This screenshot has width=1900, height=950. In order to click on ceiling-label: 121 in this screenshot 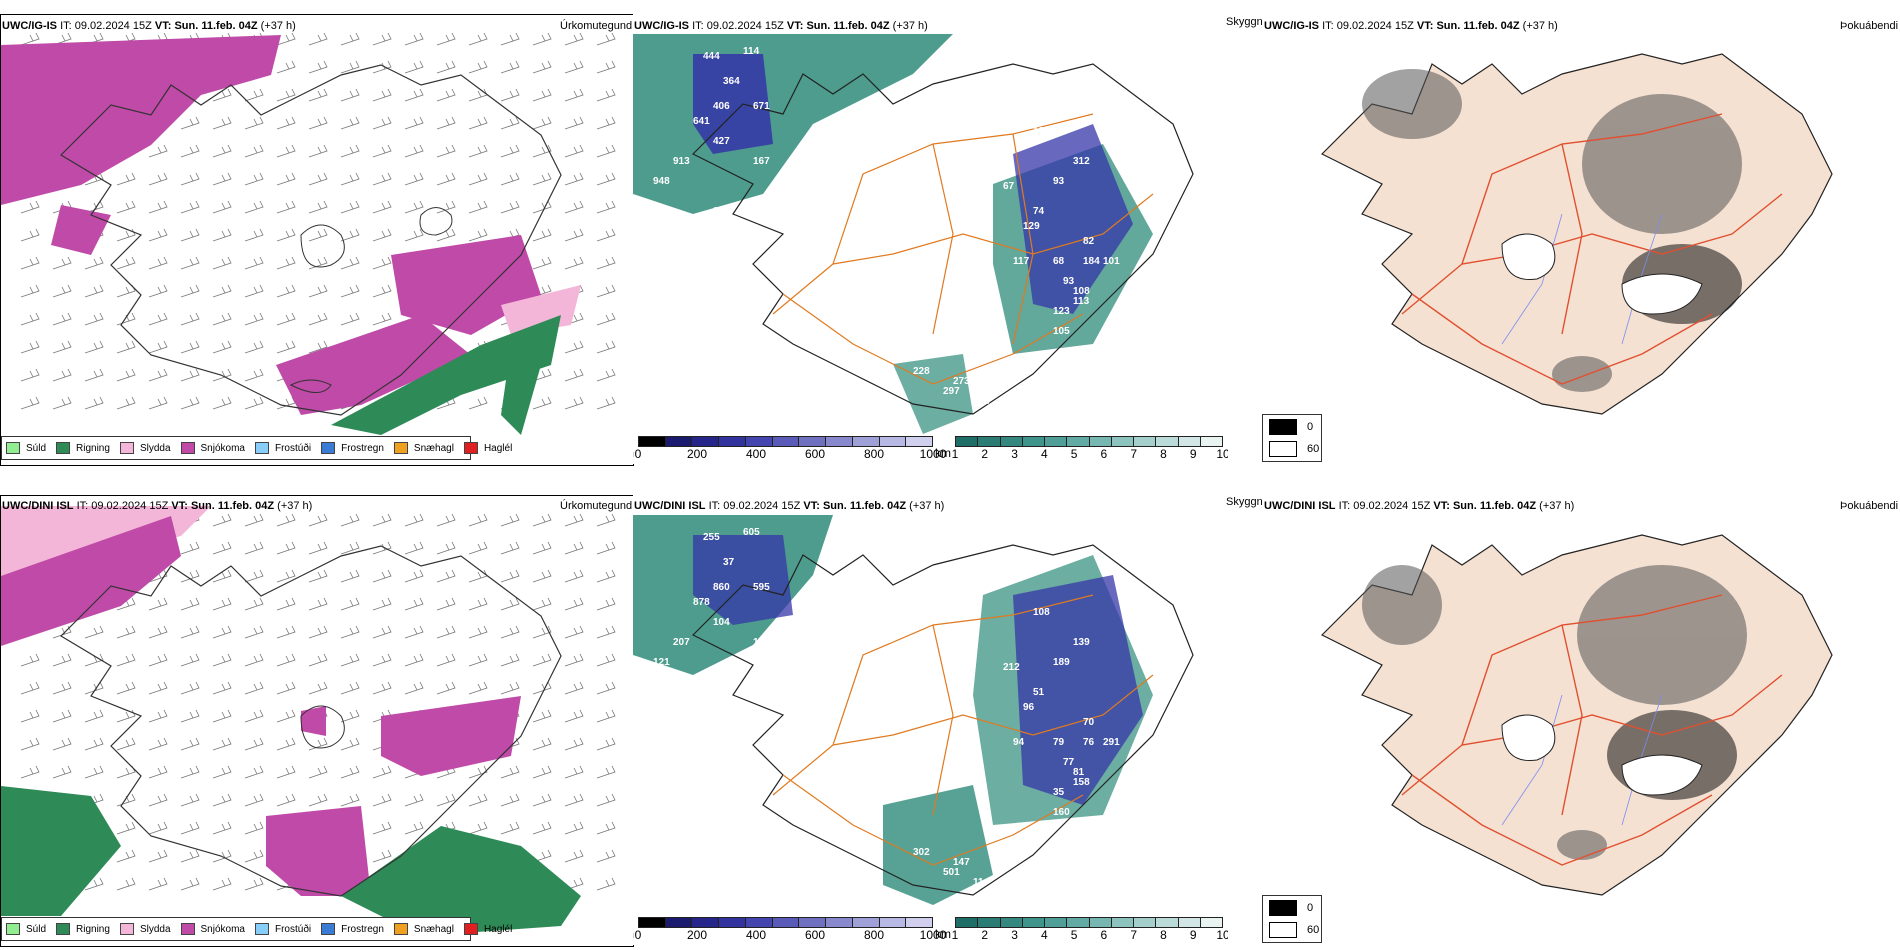, I will do `click(661, 662)`.